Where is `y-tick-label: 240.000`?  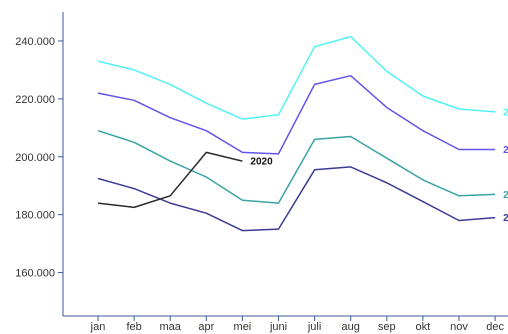
y-tick-label: 240.000 is located at coordinates (35, 42).